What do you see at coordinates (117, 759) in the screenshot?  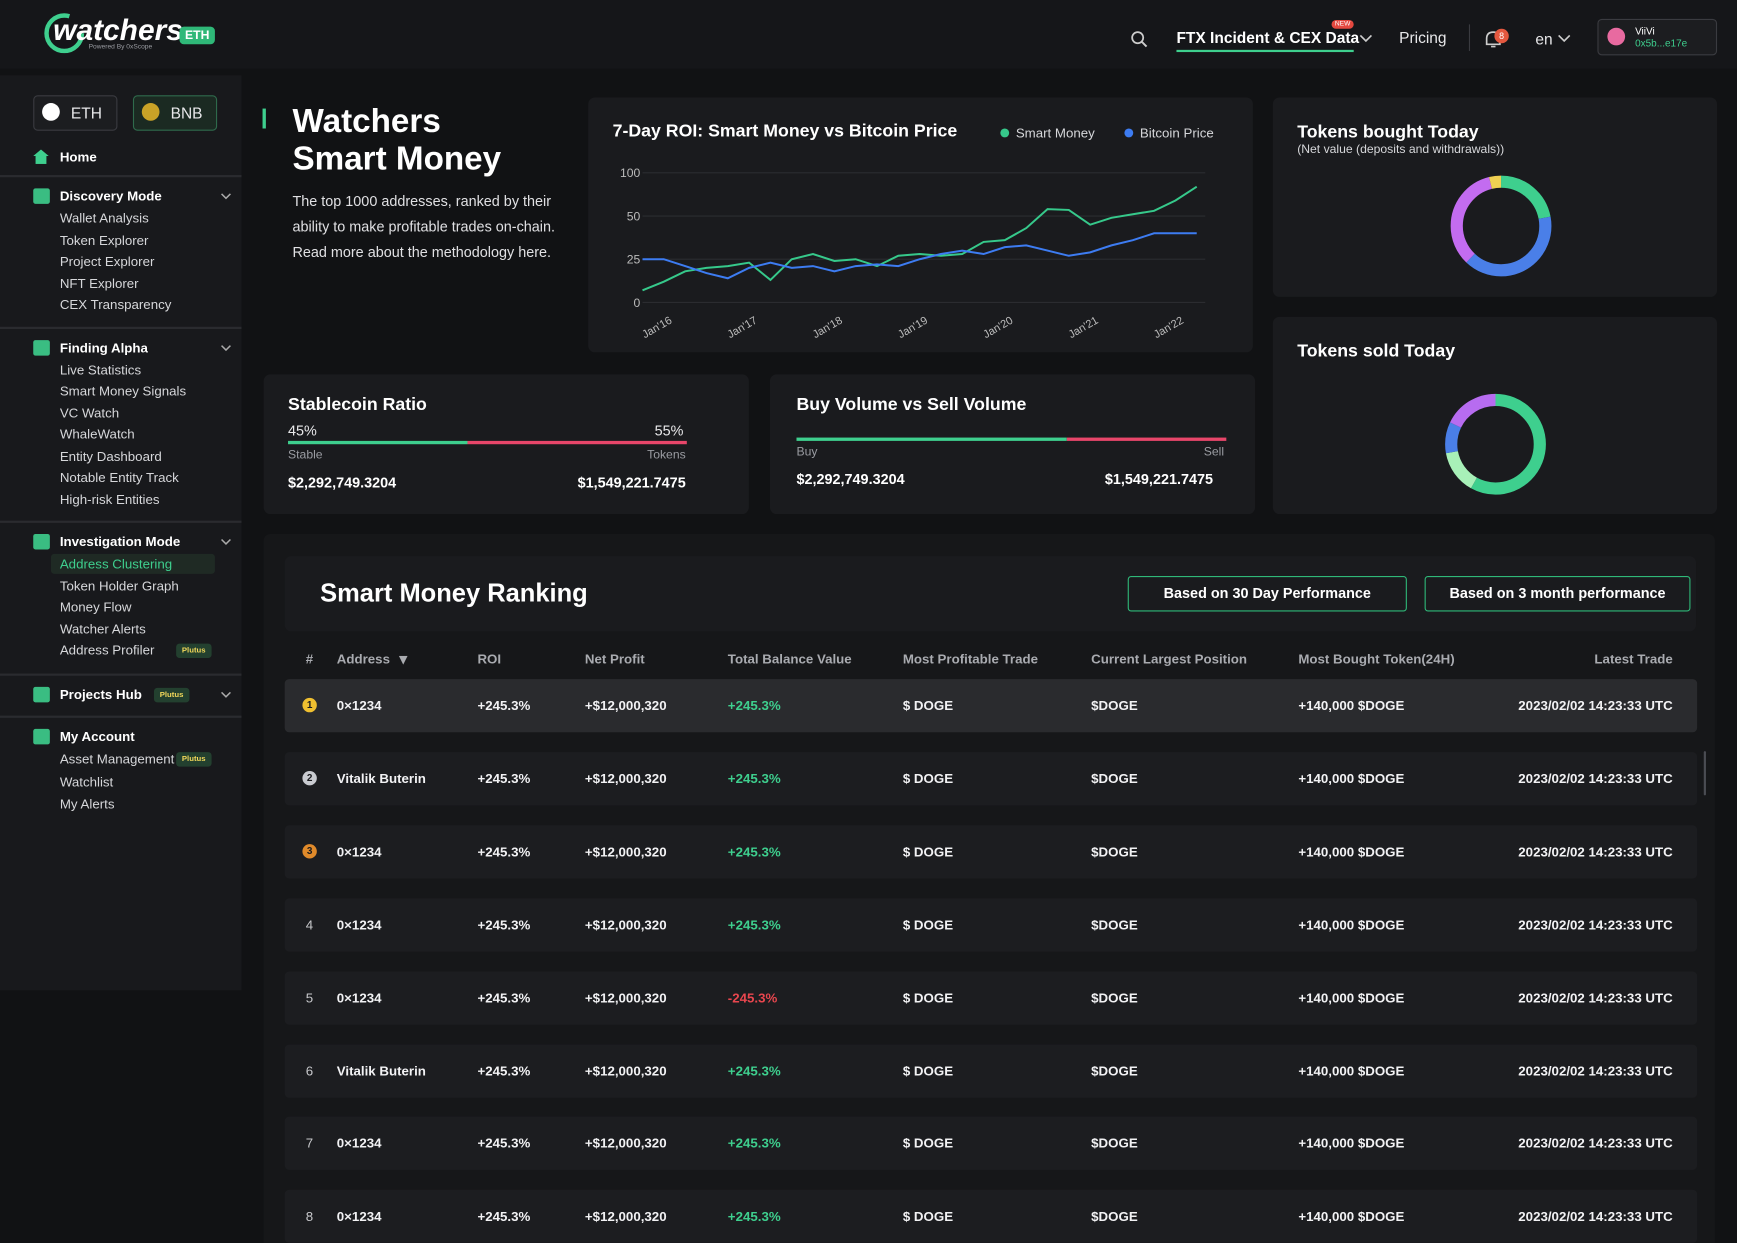 I see `menu-item: Asset Management` at bounding box center [117, 759].